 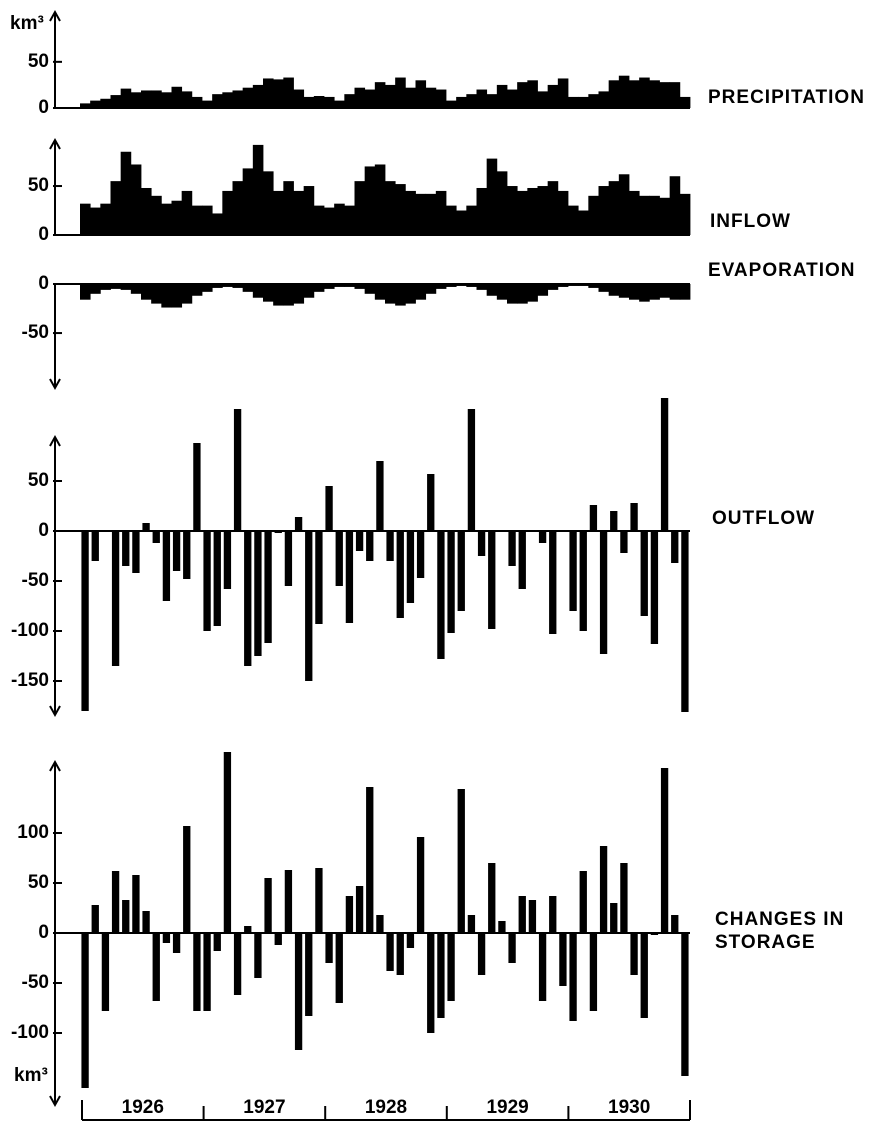 What do you see at coordinates (782, 270) in the screenshot?
I see `panel-label: EVAPORATION` at bounding box center [782, 270].